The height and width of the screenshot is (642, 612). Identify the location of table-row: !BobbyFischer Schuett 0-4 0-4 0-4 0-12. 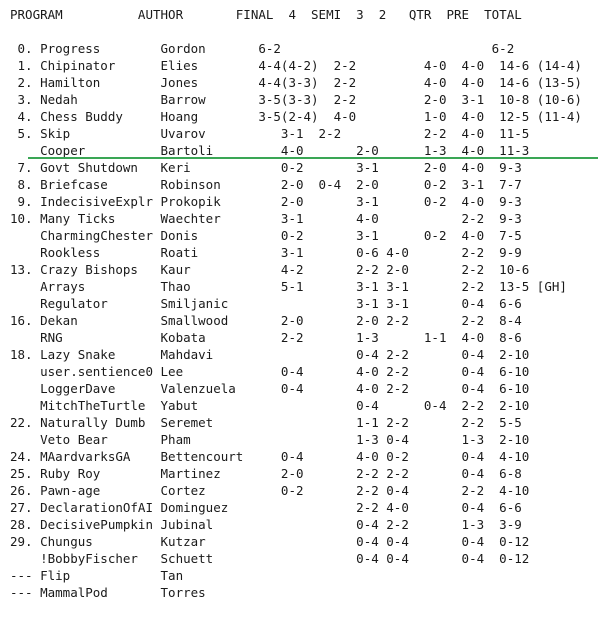
(270, 558).